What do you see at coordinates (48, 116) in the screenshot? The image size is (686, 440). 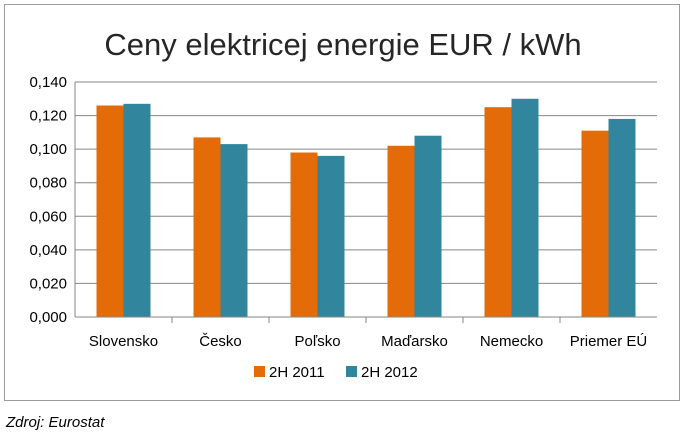 I see `y-tick-label: 0,120` at bounding box center [48, 116].